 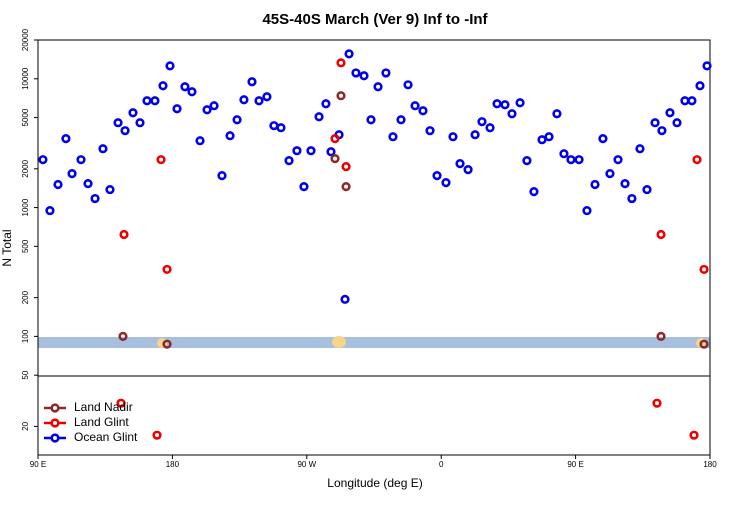 I want to click on y-tick-label: 1000, so click(x=25, y=207).